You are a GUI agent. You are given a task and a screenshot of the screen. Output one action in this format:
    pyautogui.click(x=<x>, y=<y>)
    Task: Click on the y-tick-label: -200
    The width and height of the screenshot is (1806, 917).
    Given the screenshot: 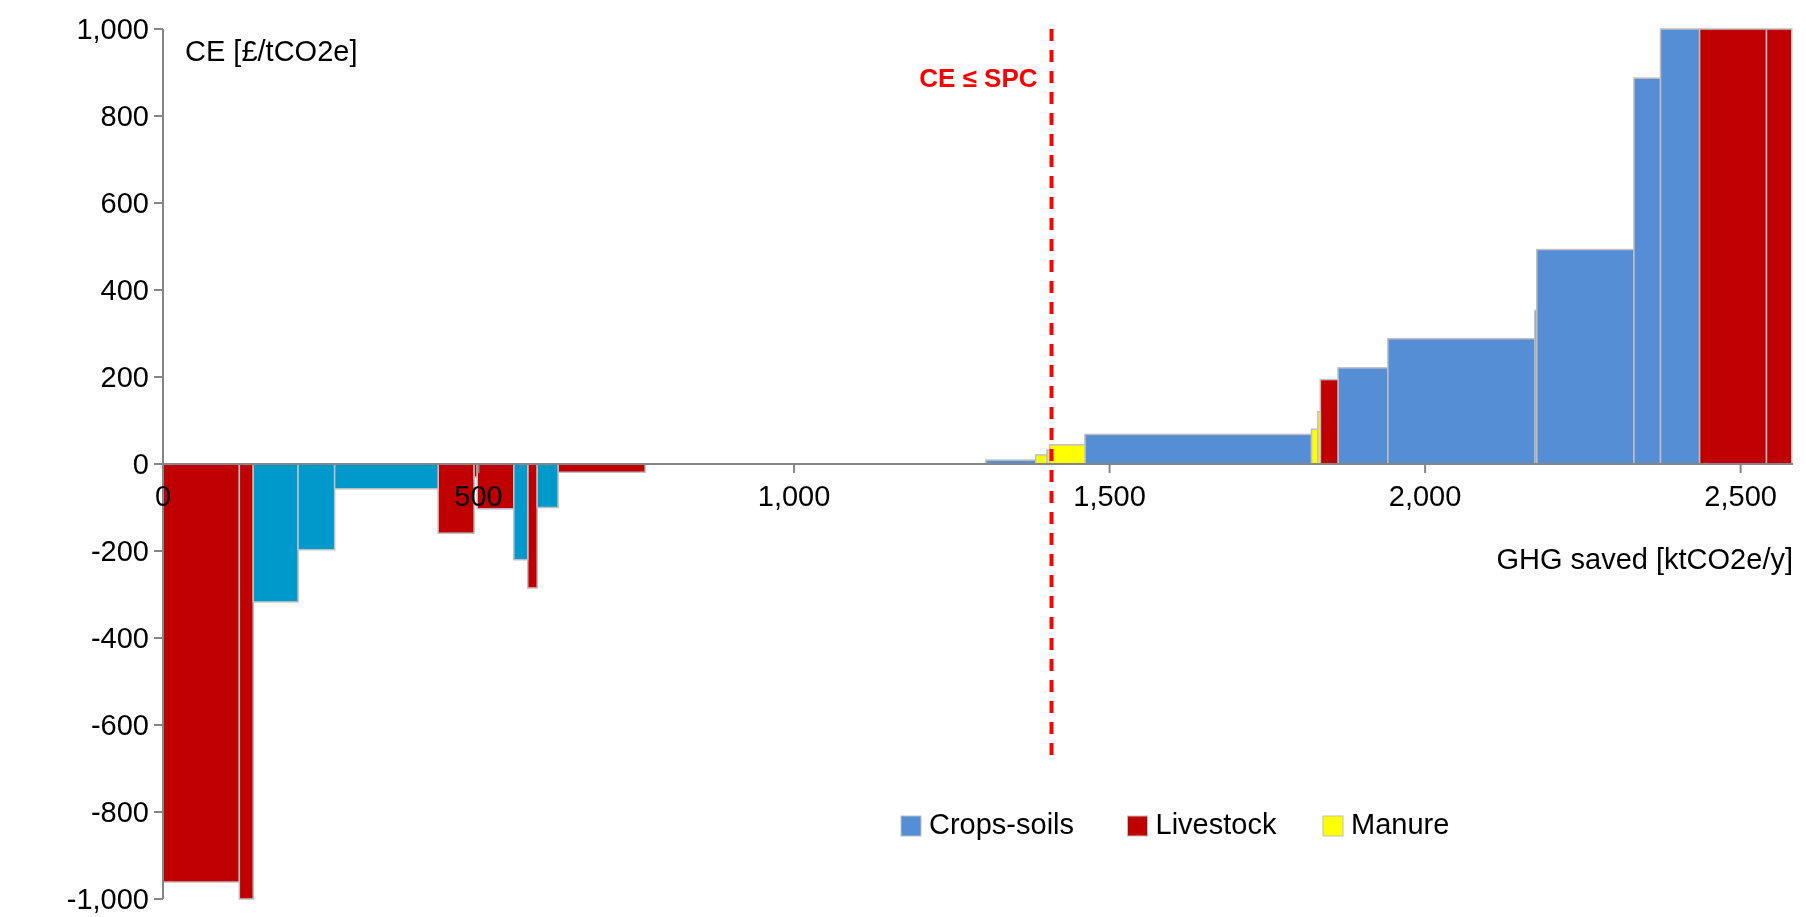 What is the action you would take?
    pyautogui.click(x=119, y=551)
    